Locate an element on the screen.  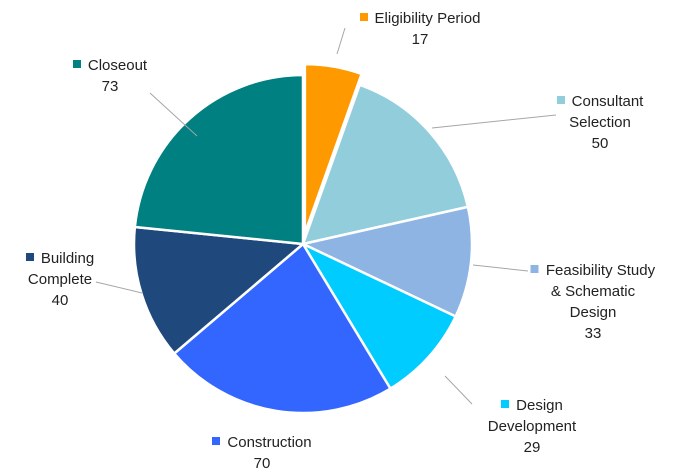
data-label: Construction 70 is located at coordinates (262, 453).